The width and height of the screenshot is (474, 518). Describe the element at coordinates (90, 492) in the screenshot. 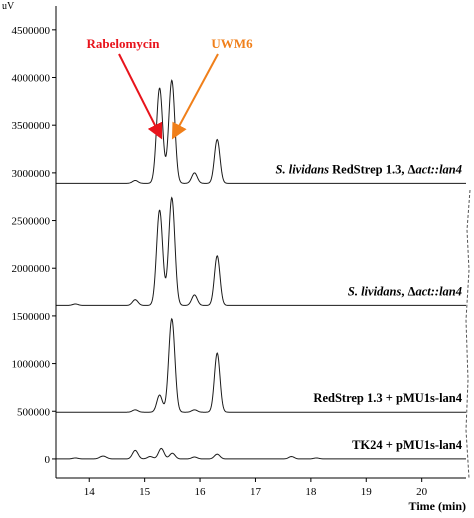

I see `x-tick-label: 14` at that location.